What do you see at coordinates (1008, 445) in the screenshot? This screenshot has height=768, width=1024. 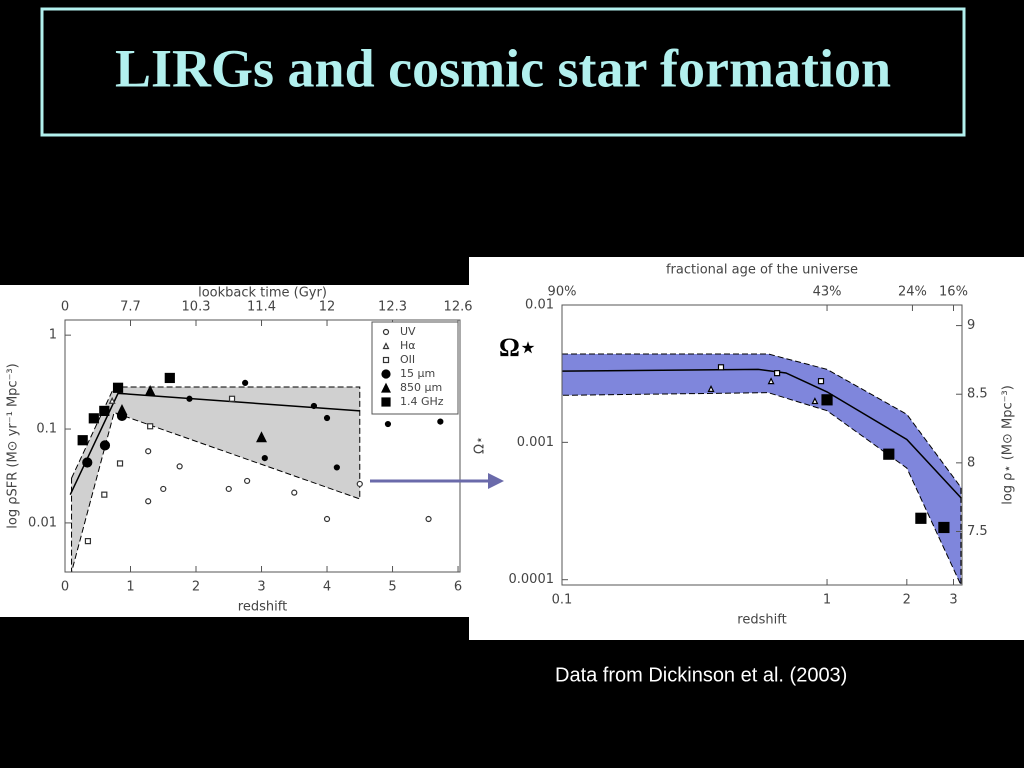 I see `y2-axis-label: log ρ⋆ (M⊙ Mpc⁻³)` at bounding box center [1008, 445].